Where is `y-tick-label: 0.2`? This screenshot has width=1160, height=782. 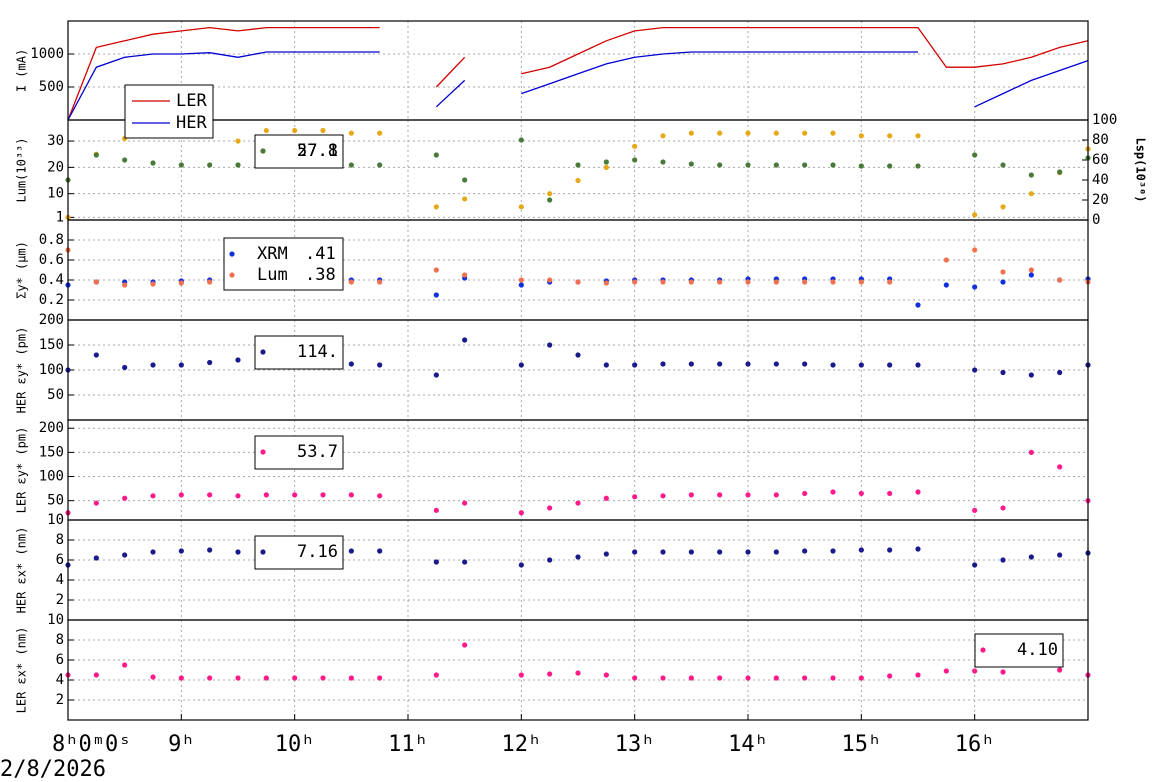 y-tick-label: 0.2 is located at coordinates (51, 300).